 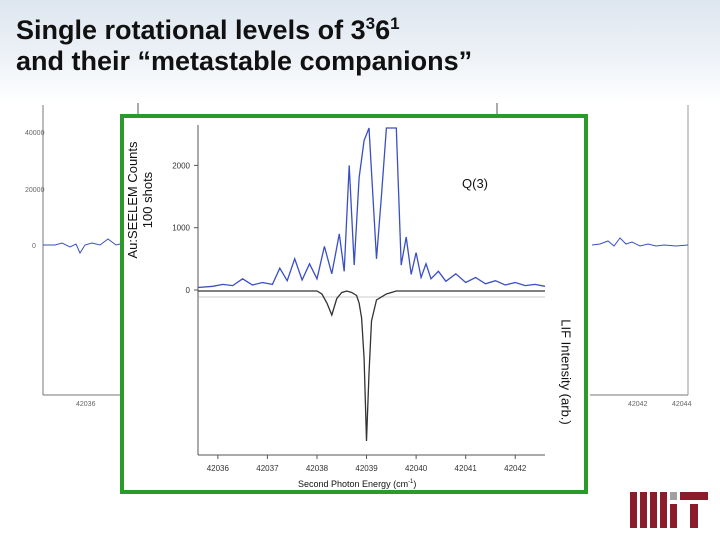 I want to click on y-tick-label: 2000, so click(x=181, y=165).